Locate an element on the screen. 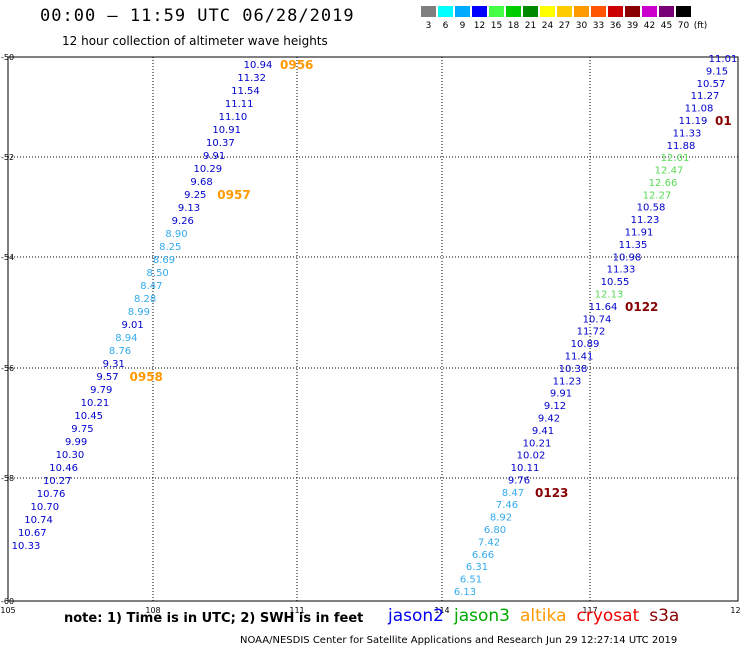  legend-level: 39 is located at coordinates (632, 18).